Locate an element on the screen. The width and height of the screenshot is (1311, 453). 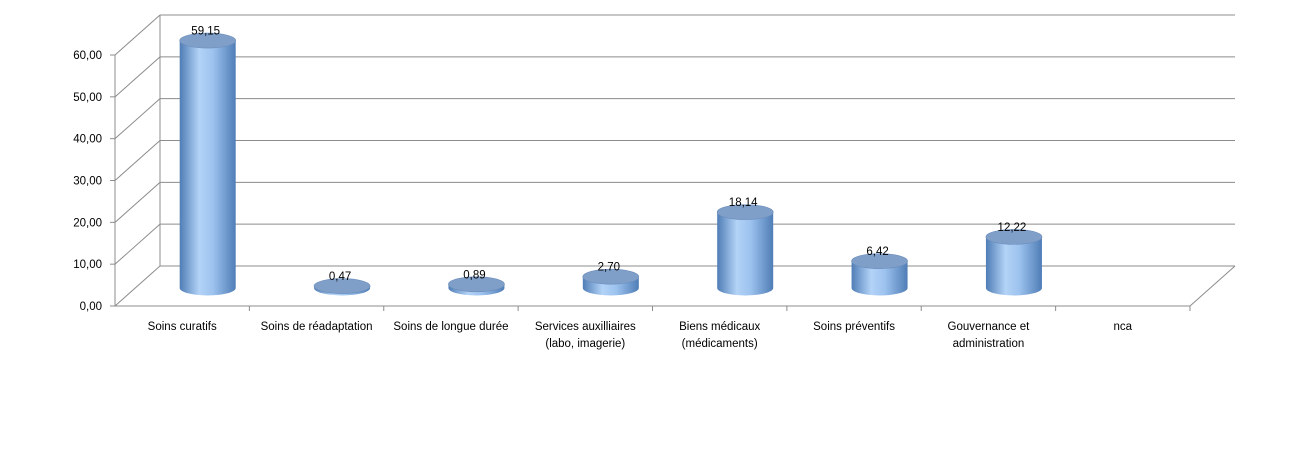
y-tick-label: 60,00 is located at coordinates (87, 56).